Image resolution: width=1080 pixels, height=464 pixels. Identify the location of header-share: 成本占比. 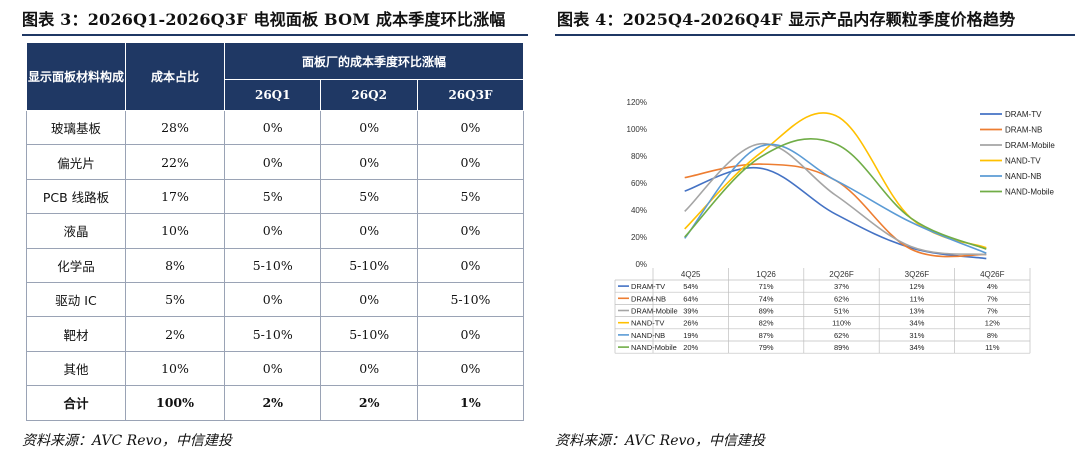
(175, 76).